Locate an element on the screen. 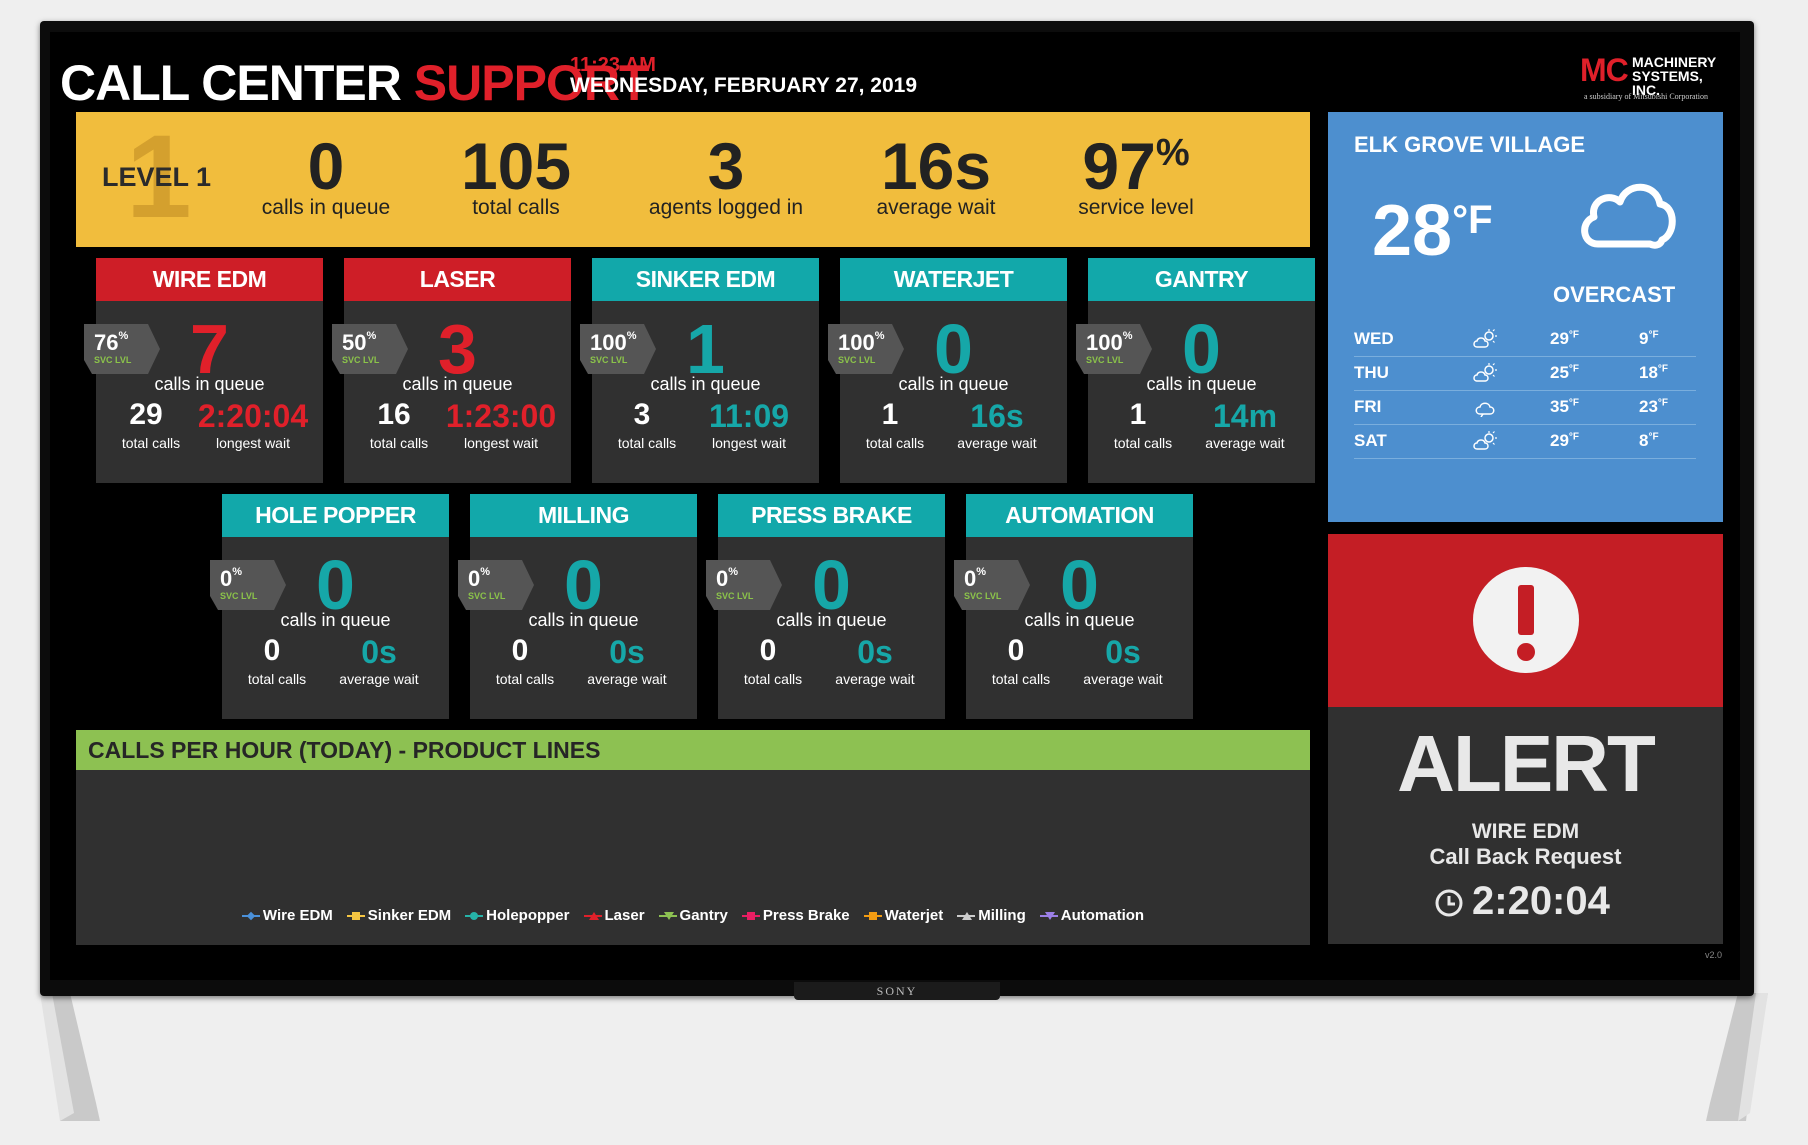 The width and height of the screenshot is (1808, 1145). total-calls-label: total calls is located at coordinates (399, 443).